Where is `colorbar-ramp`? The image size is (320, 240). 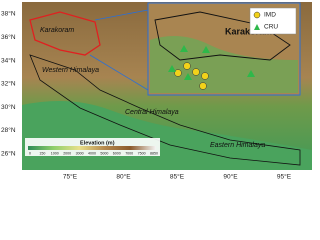 colorbar-ramp is located at coordinates (92, 148).